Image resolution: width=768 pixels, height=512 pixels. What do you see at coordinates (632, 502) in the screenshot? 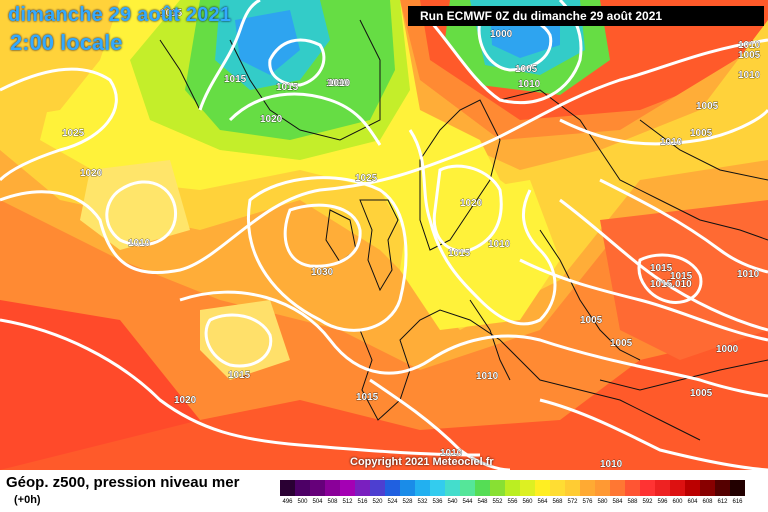
I see `scale-label: 588` at bounding box center [632, 502].